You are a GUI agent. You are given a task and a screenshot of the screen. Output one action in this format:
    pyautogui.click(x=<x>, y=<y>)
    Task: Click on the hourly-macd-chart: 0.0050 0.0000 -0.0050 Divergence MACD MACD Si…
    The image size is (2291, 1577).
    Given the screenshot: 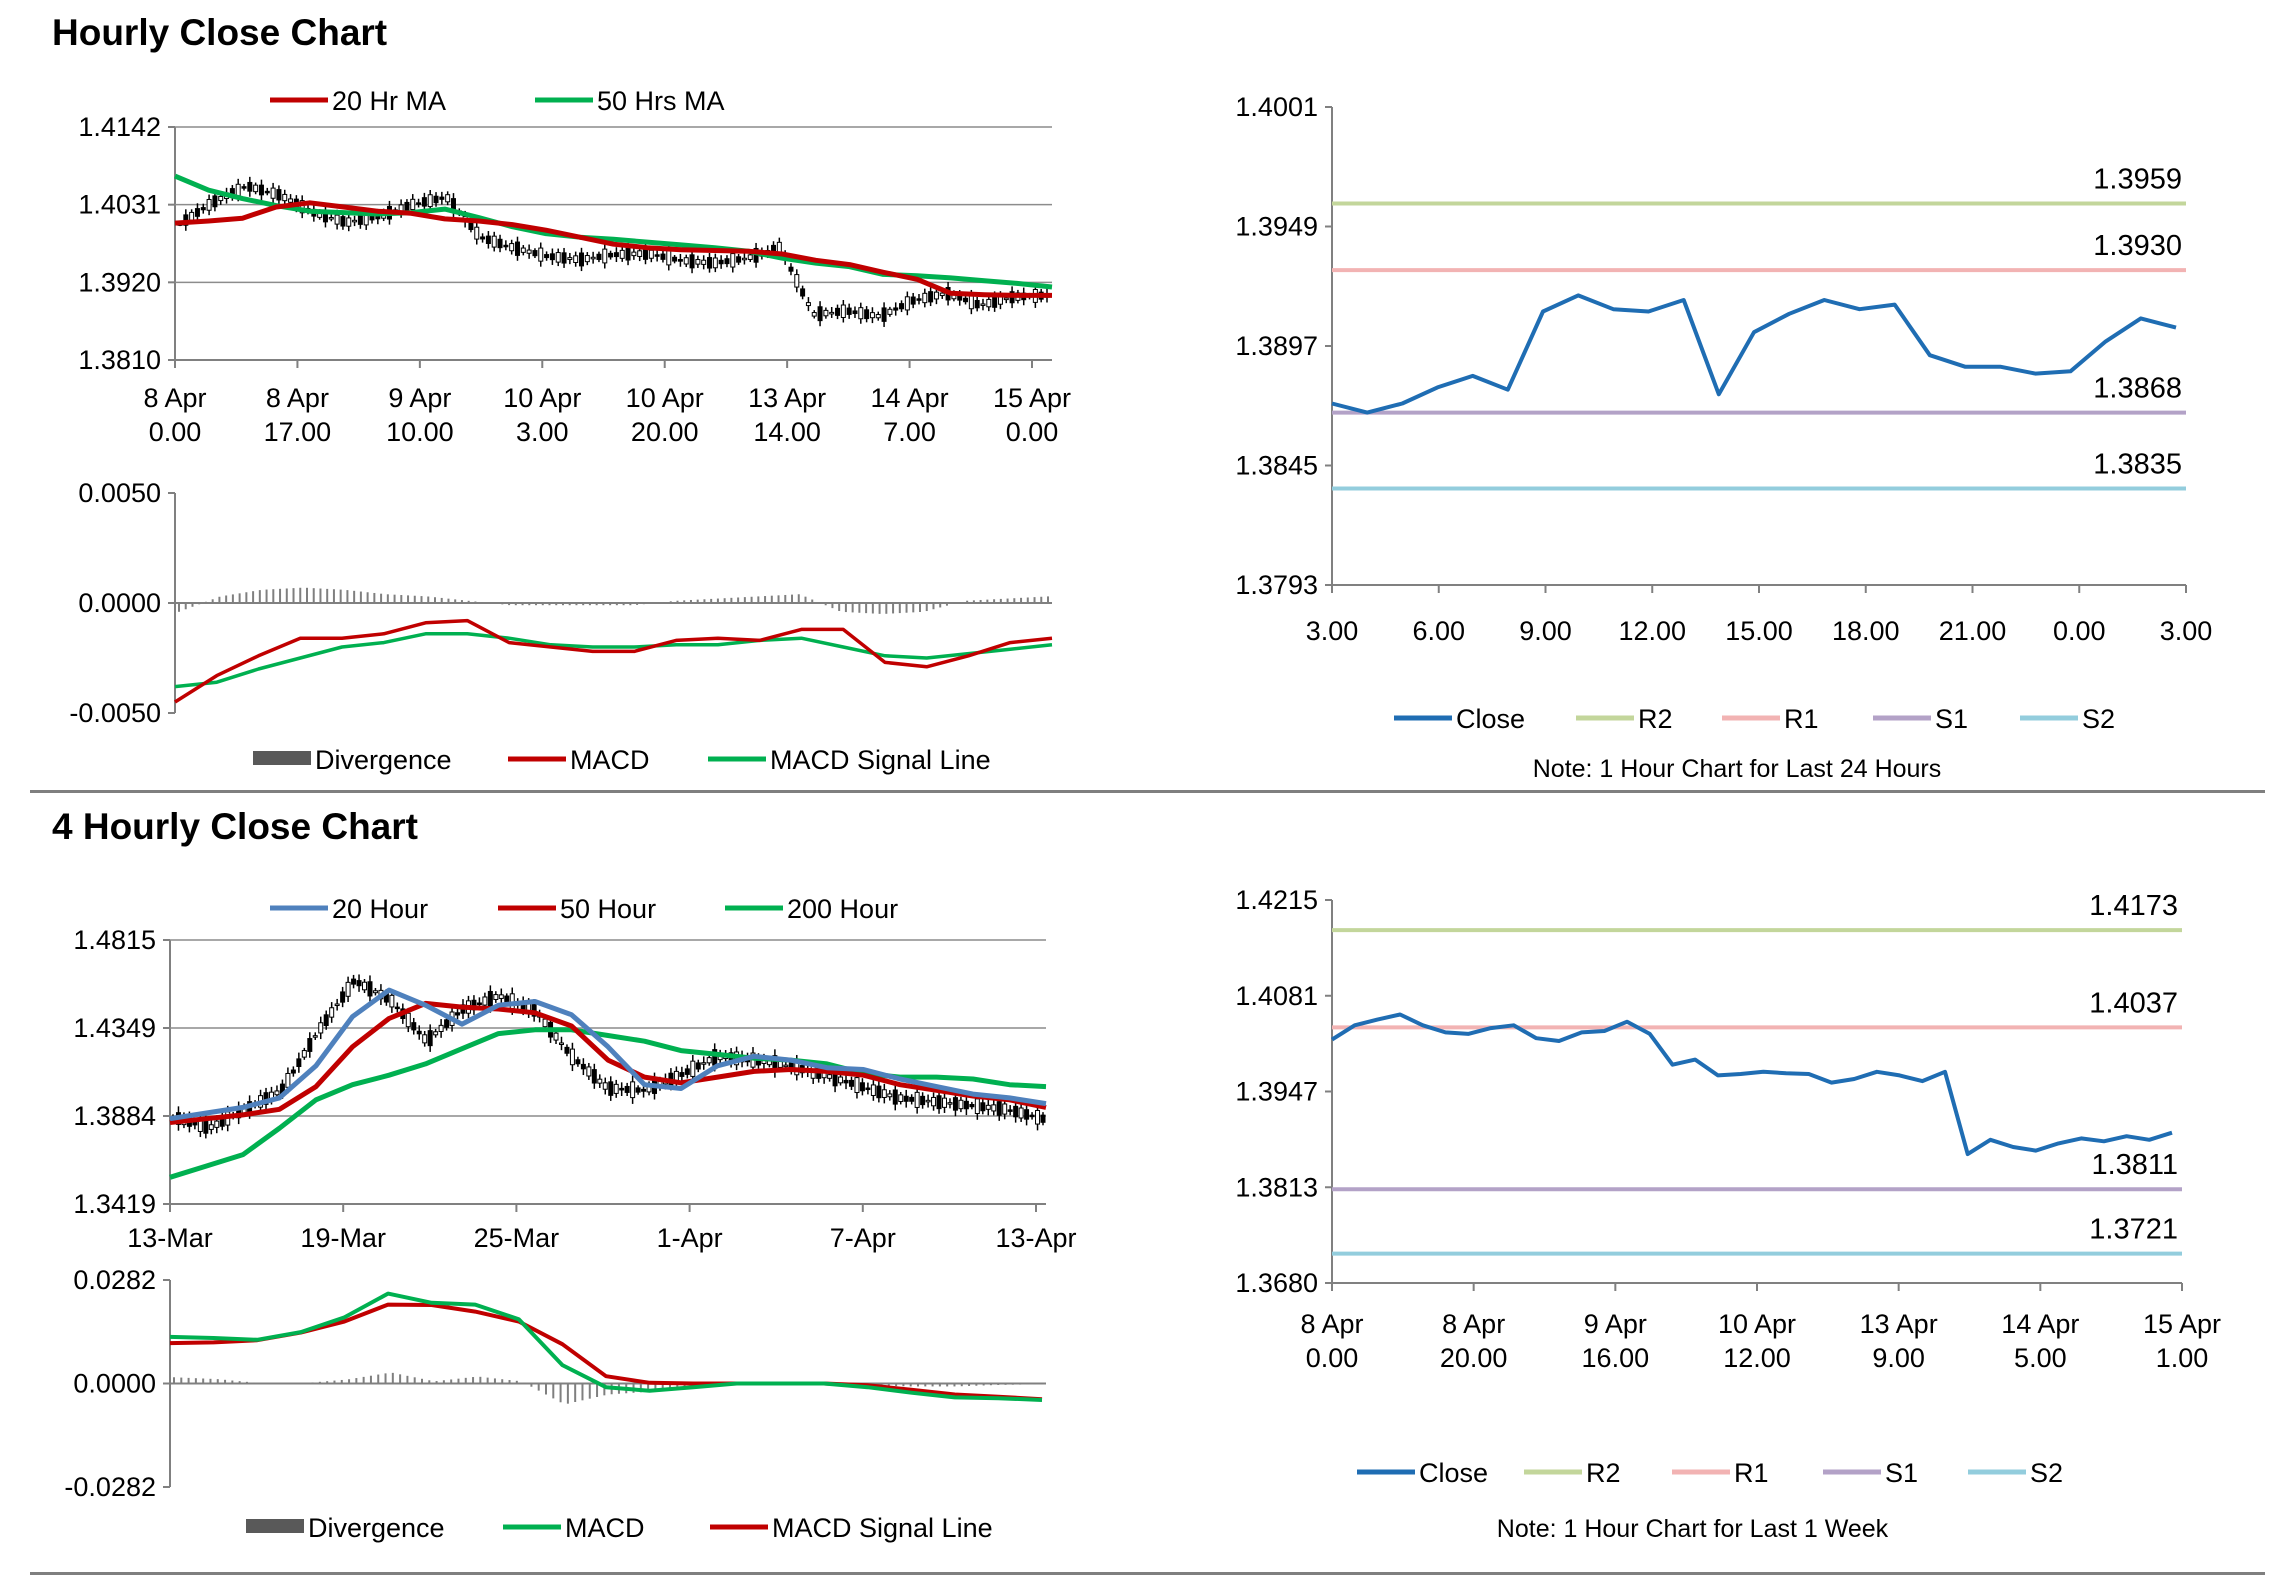 What is the action you would take?
    pyautogui.click(x=561, y=626)
    